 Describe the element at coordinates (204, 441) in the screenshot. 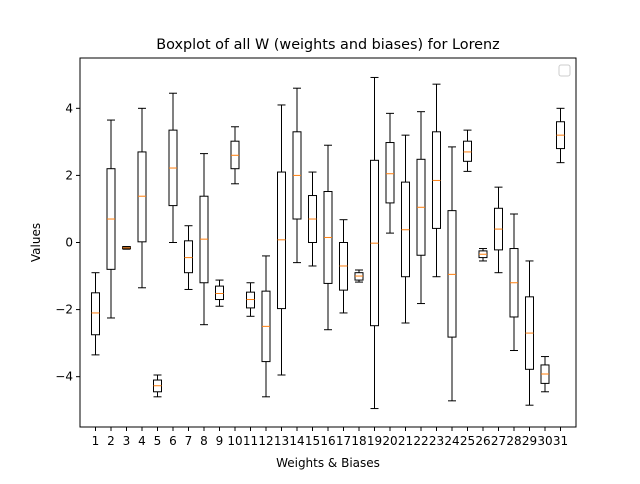

I see `x-tick-label: 8` at that location.